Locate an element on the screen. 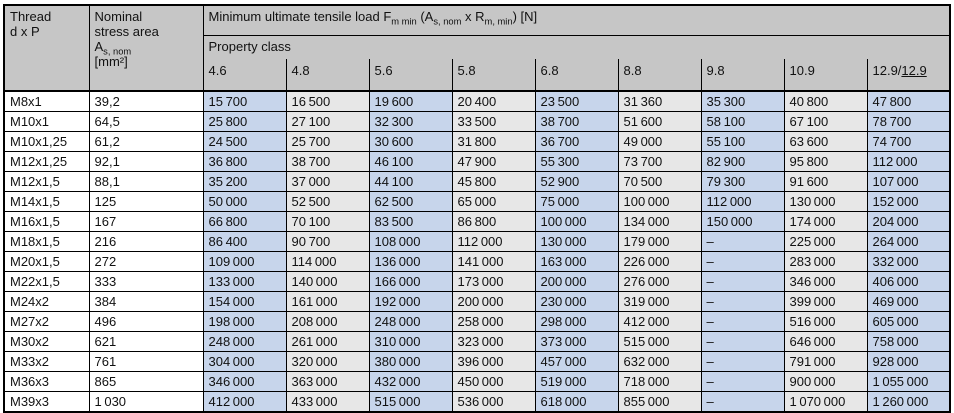  load-cell: 304 000 is located at coordinates (244, 361).